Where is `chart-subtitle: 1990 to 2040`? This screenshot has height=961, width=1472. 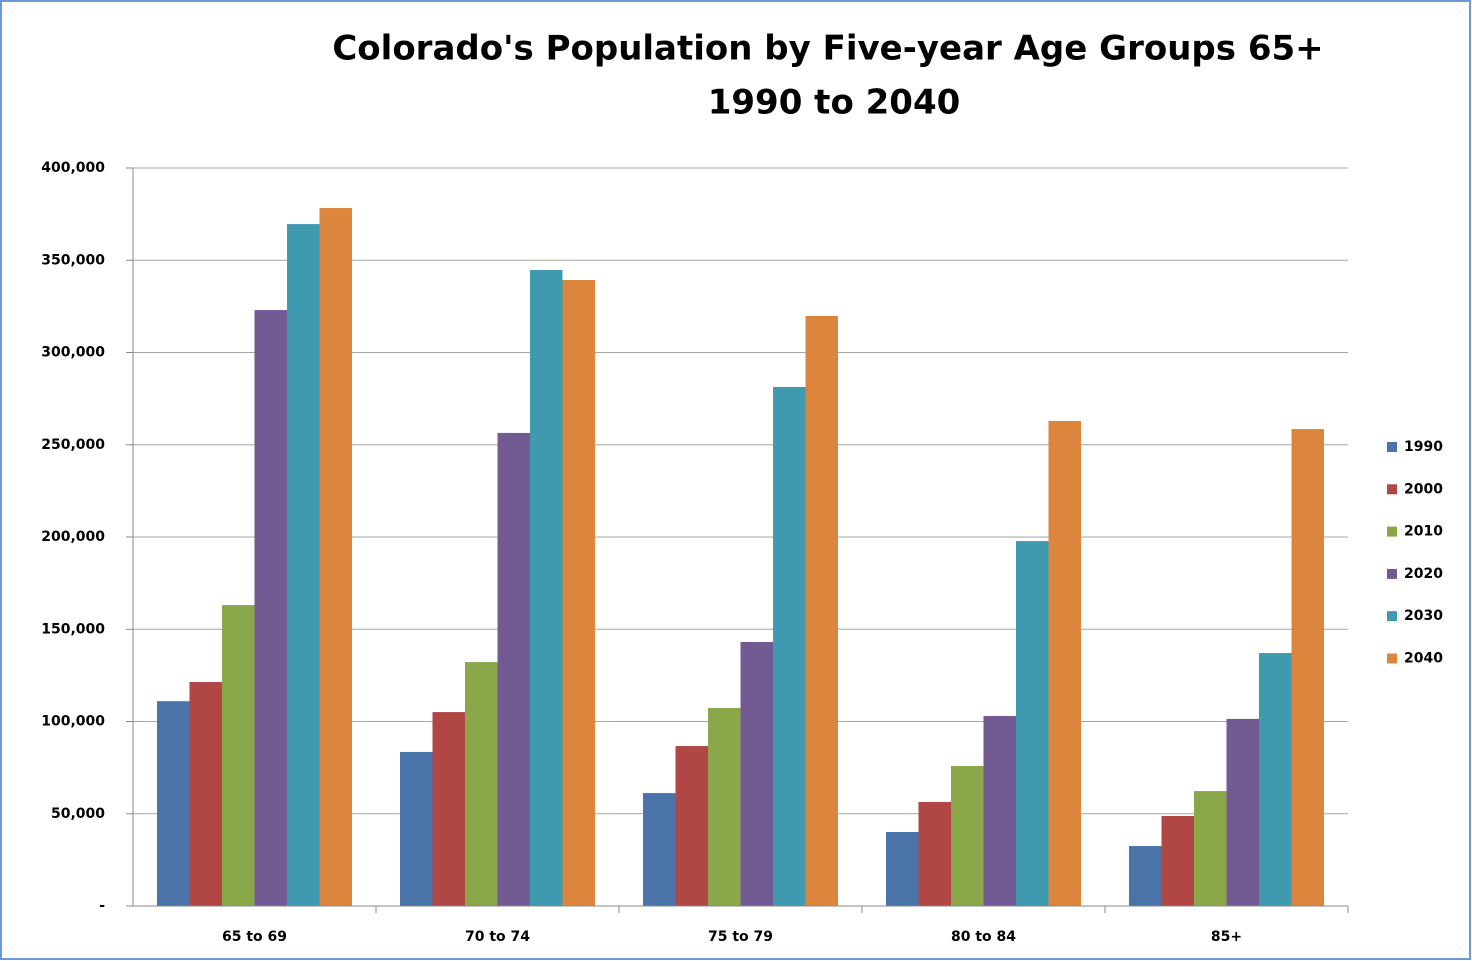
chart-subtitle: 1990 to 2040 is located at coordinates (834, 103).